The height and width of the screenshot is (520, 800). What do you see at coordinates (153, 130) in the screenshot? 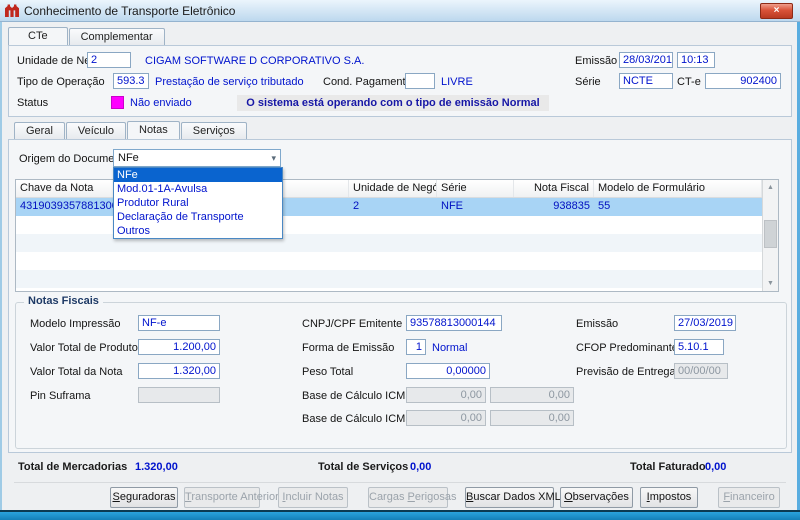
I see `tab-notas: Notas` at bounding box center [153, 130].